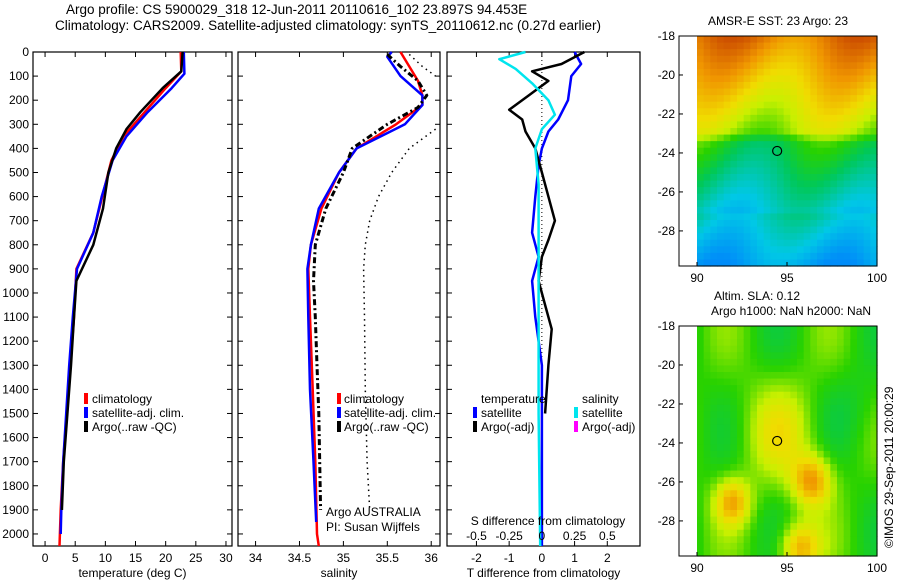  I want to click on sst-map-ytick-label: -24, so click(667, 153).